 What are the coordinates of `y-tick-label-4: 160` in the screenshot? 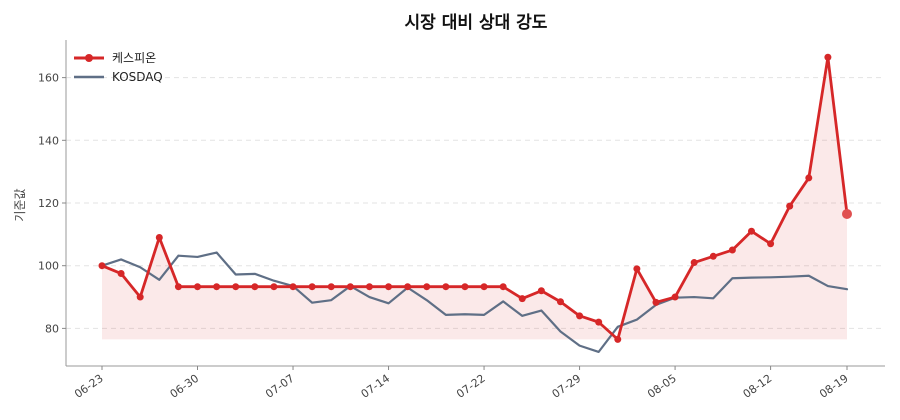 It's located at (48, 78).